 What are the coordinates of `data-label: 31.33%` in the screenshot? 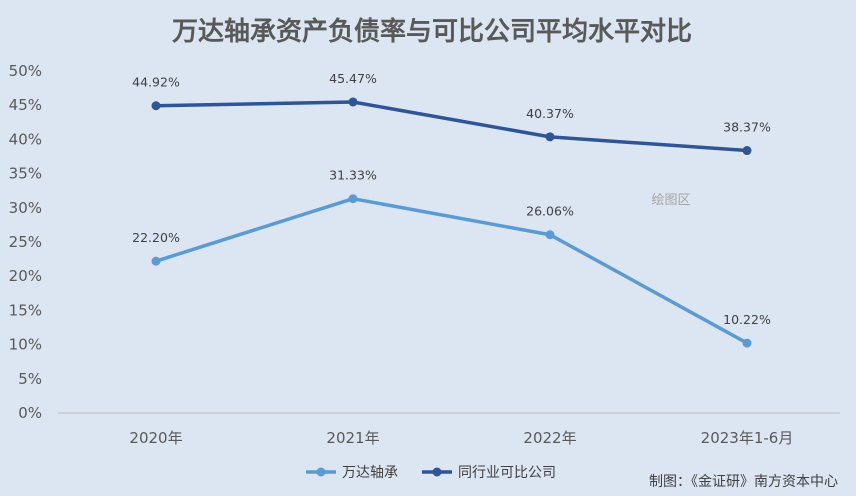 It's located at (353, 175).